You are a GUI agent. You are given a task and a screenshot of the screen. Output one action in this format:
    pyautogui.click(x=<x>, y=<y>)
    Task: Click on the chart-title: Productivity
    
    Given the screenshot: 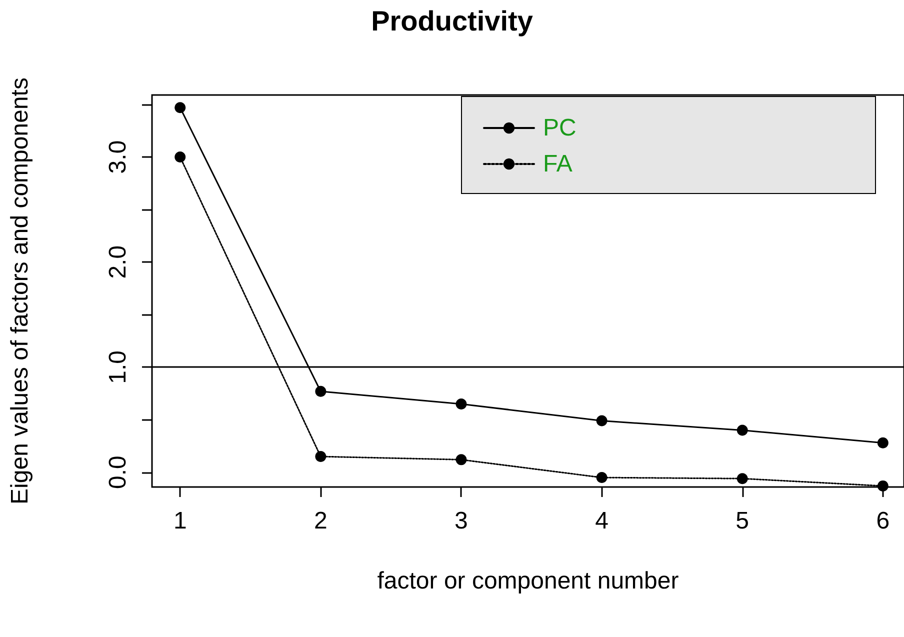 What is the action you would take?
    pyautogui.click(x=452, y=21)
    